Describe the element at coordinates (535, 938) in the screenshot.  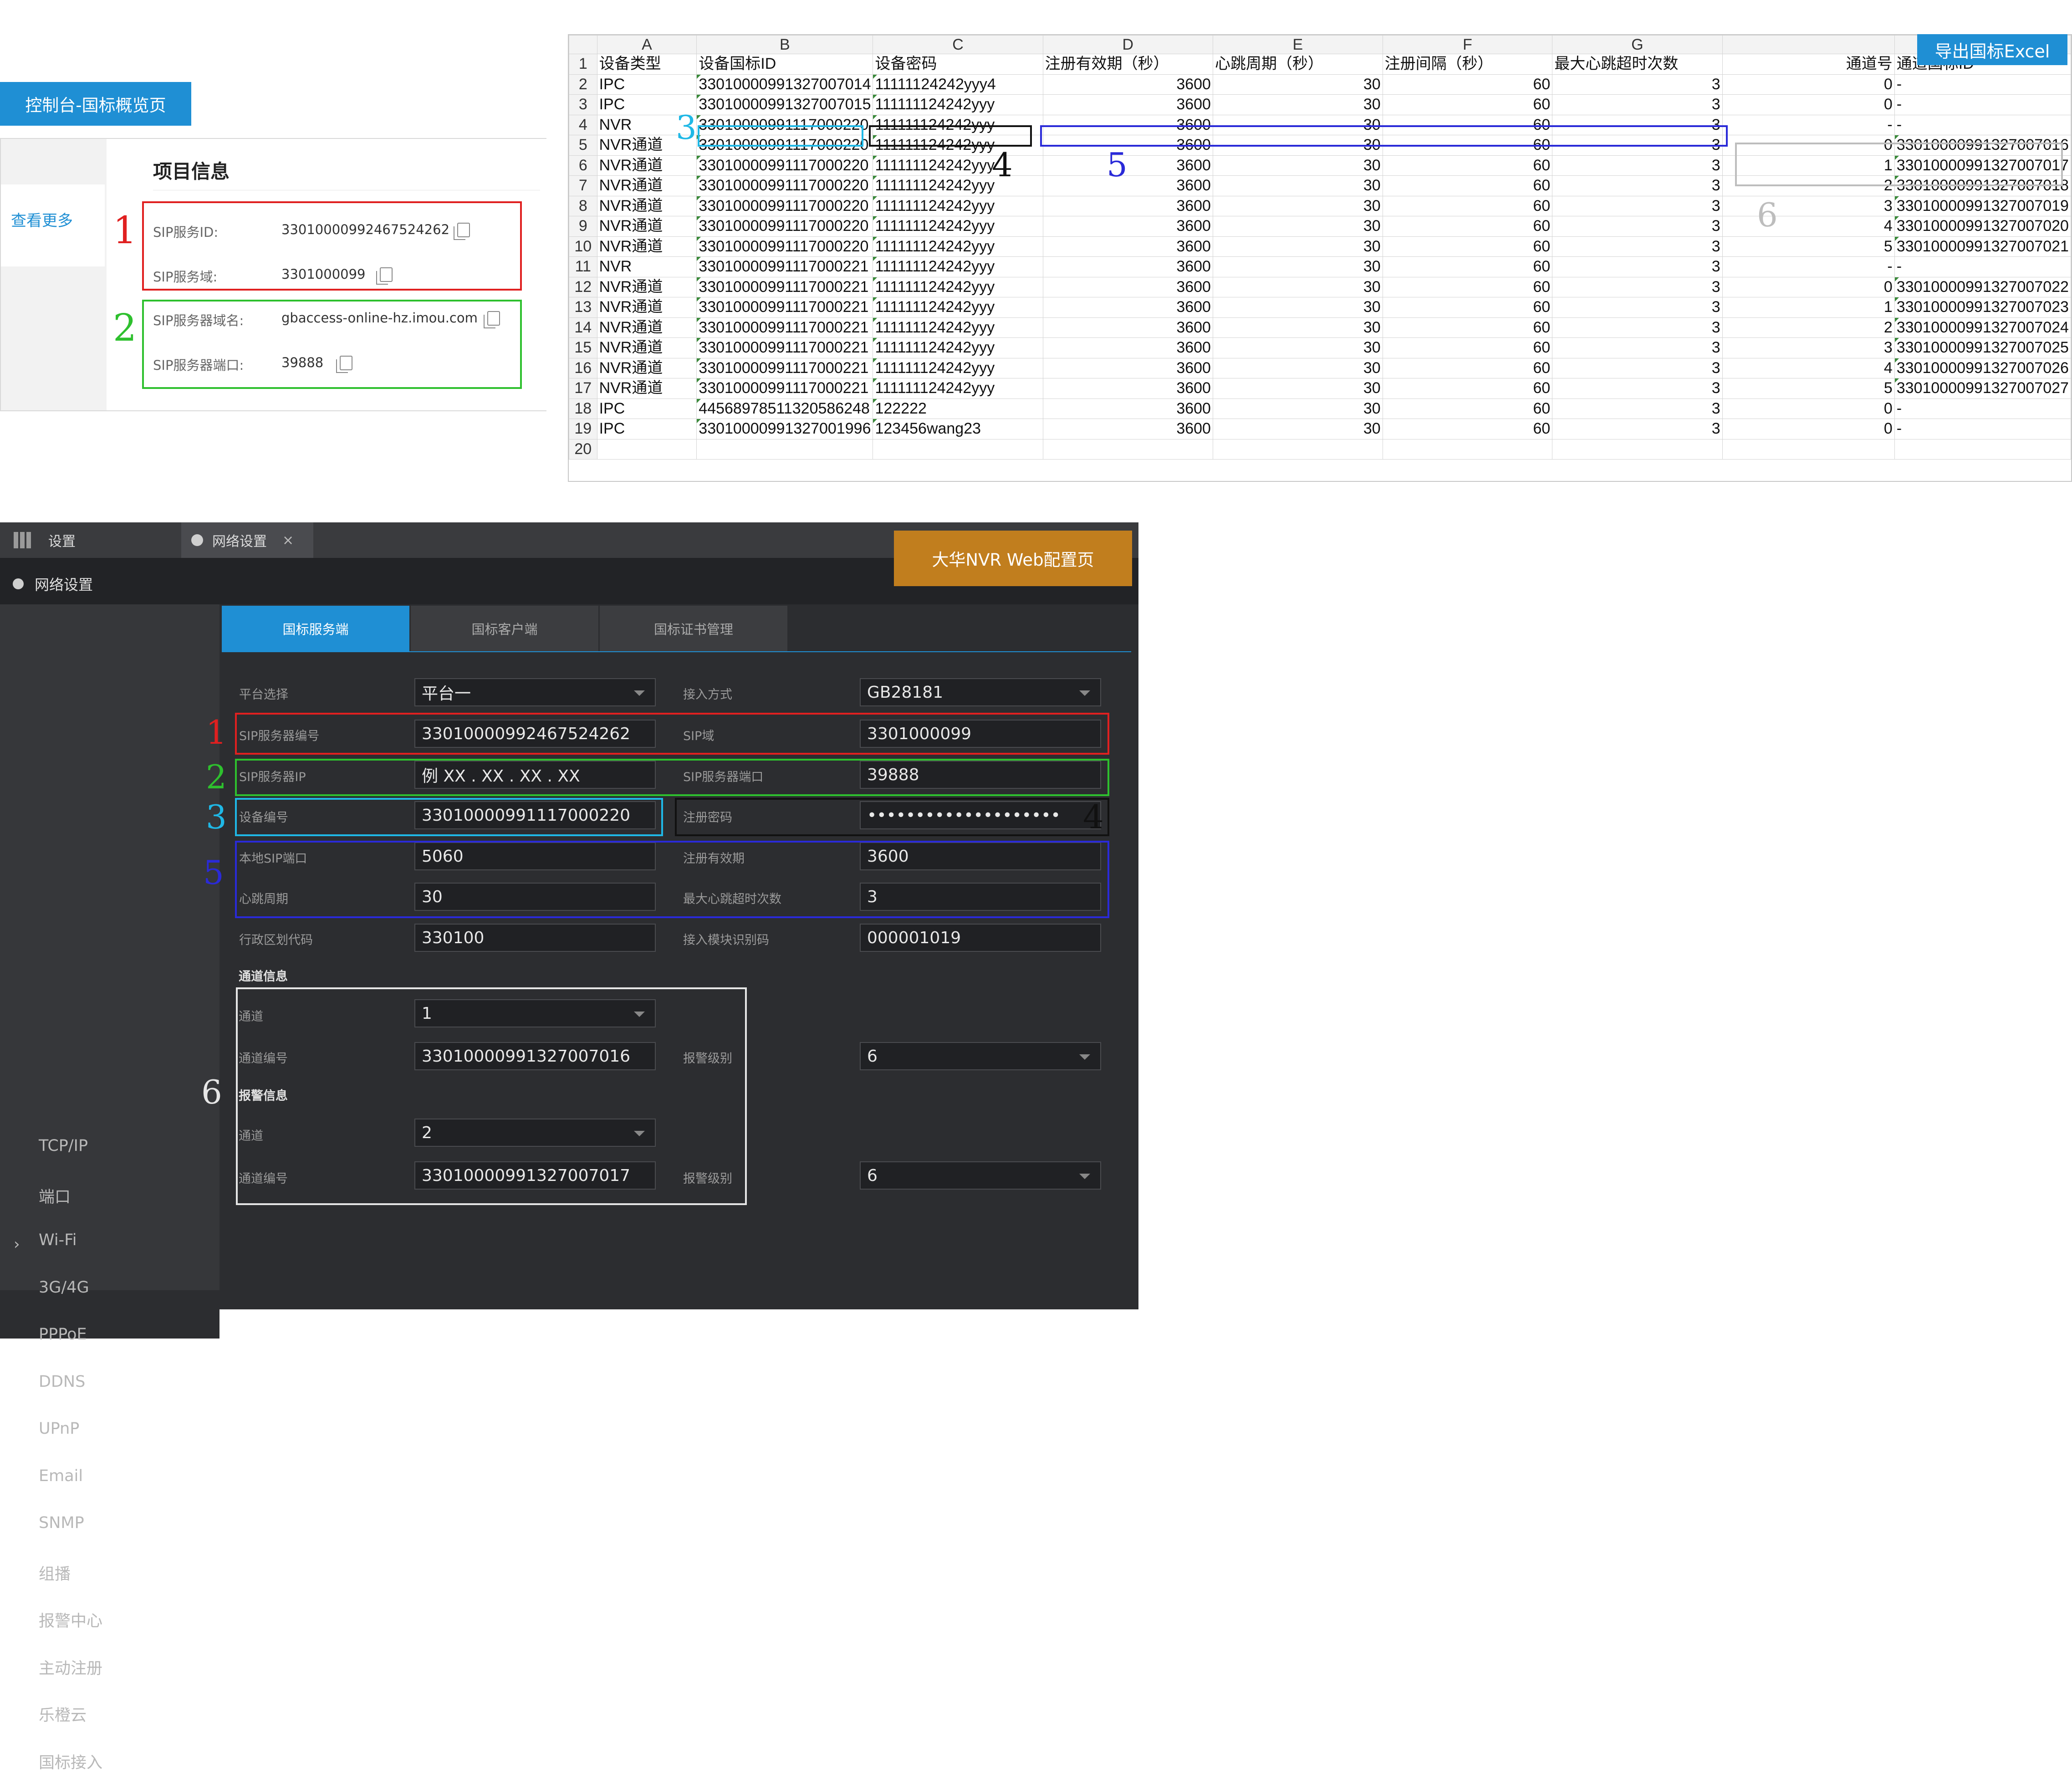
I see `region-input: 330100` at that location.